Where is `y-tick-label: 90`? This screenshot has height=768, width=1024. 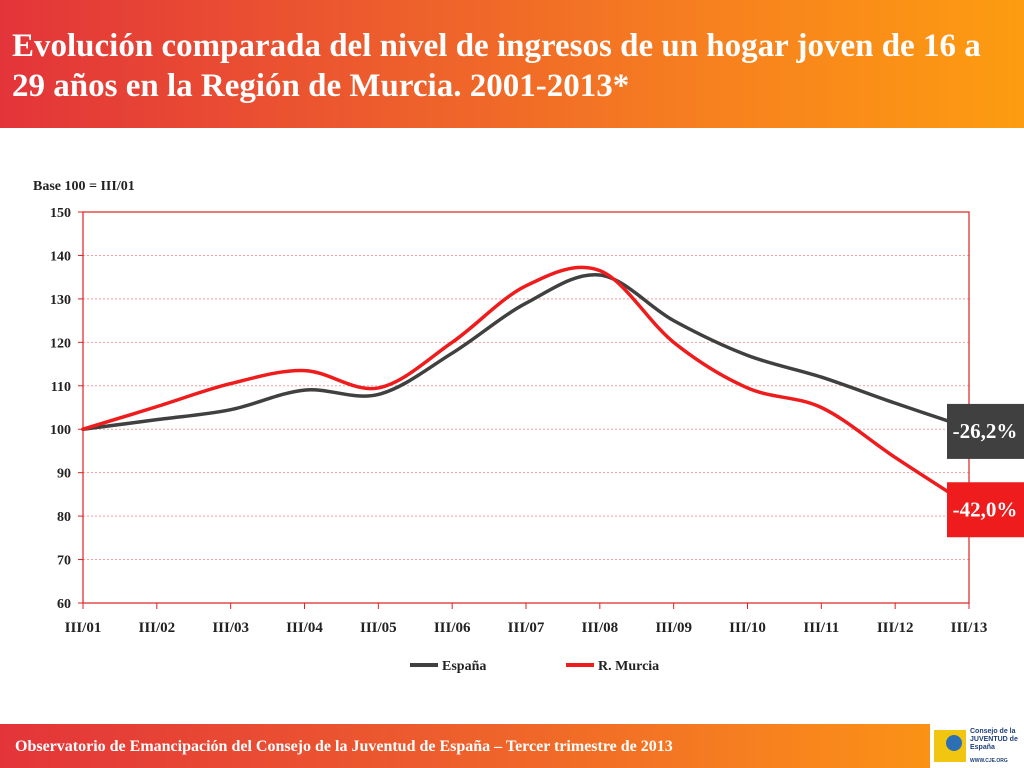
y-tick-label: 90 is located at coordinates (64, 474).